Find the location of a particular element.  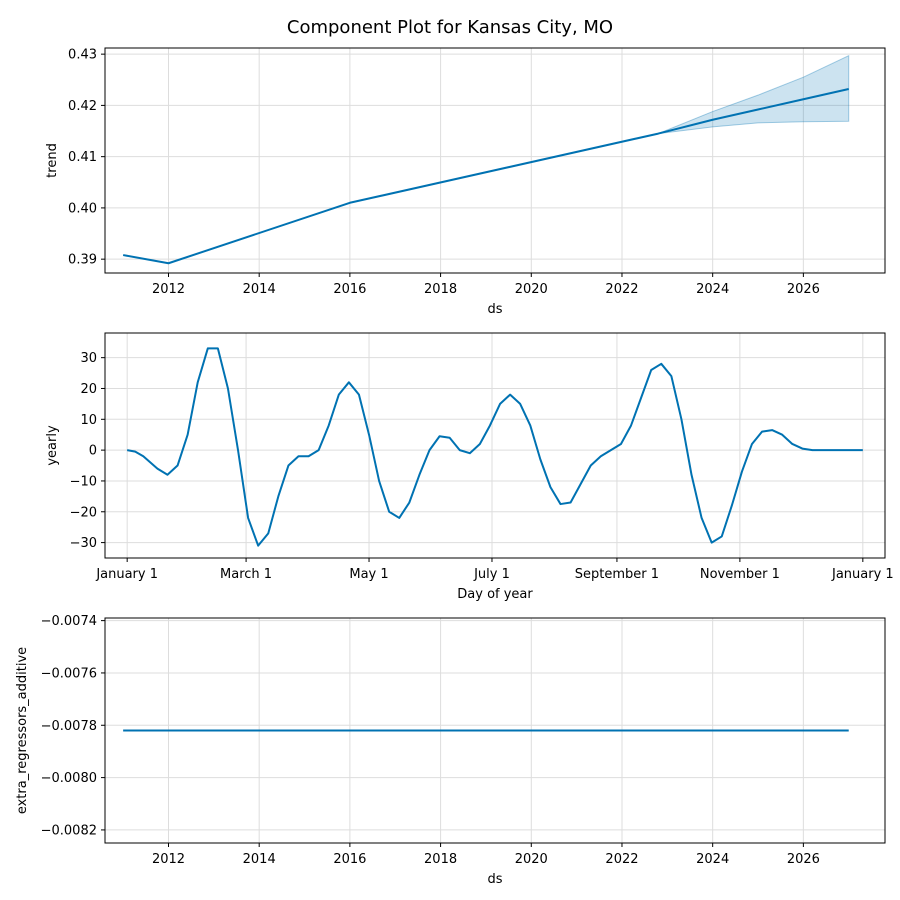

y-axis-label: extra_regressors_additive is located at coordinates (22, 730).